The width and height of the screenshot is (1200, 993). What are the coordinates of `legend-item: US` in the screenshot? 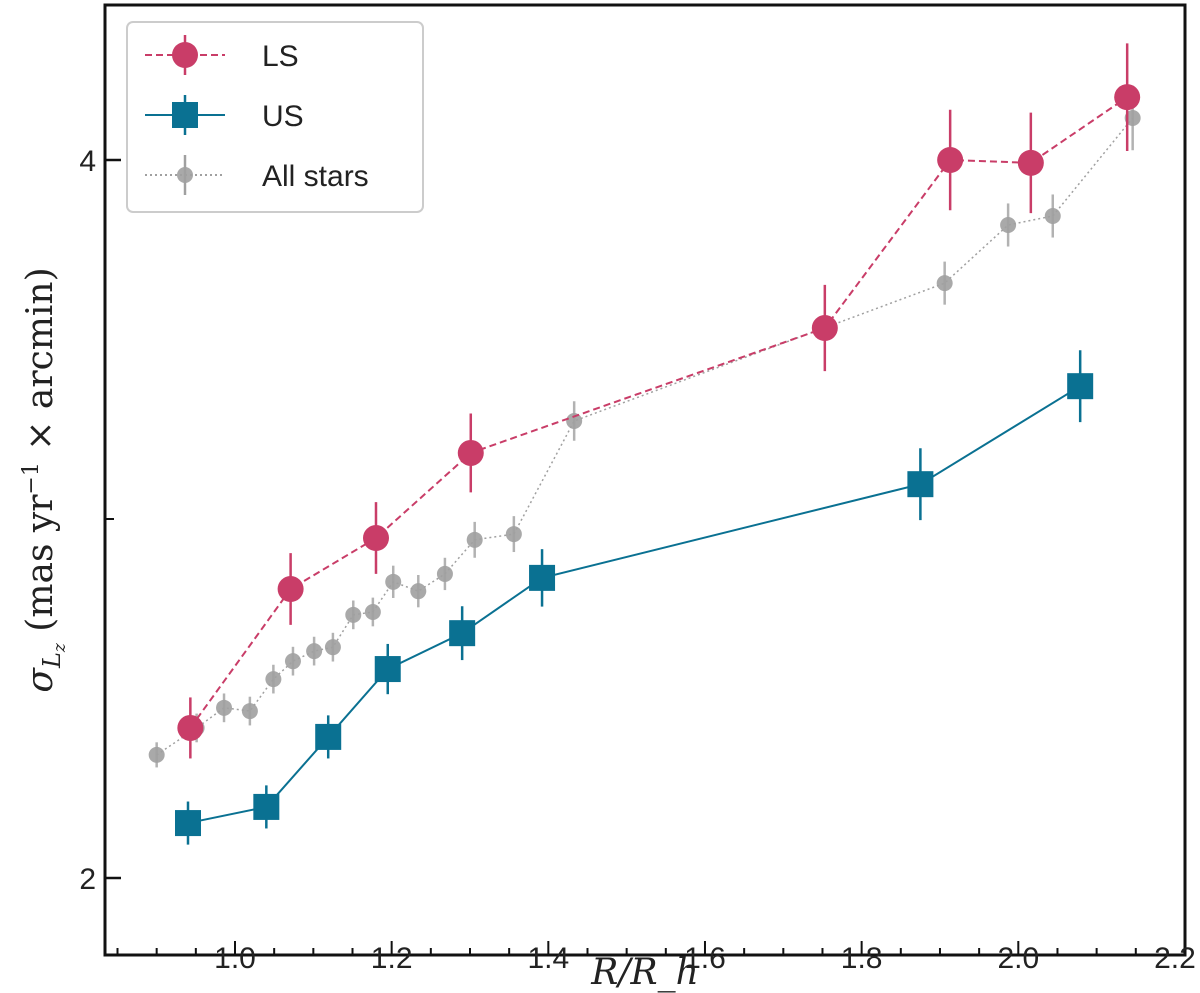 It's located at (224, 115).